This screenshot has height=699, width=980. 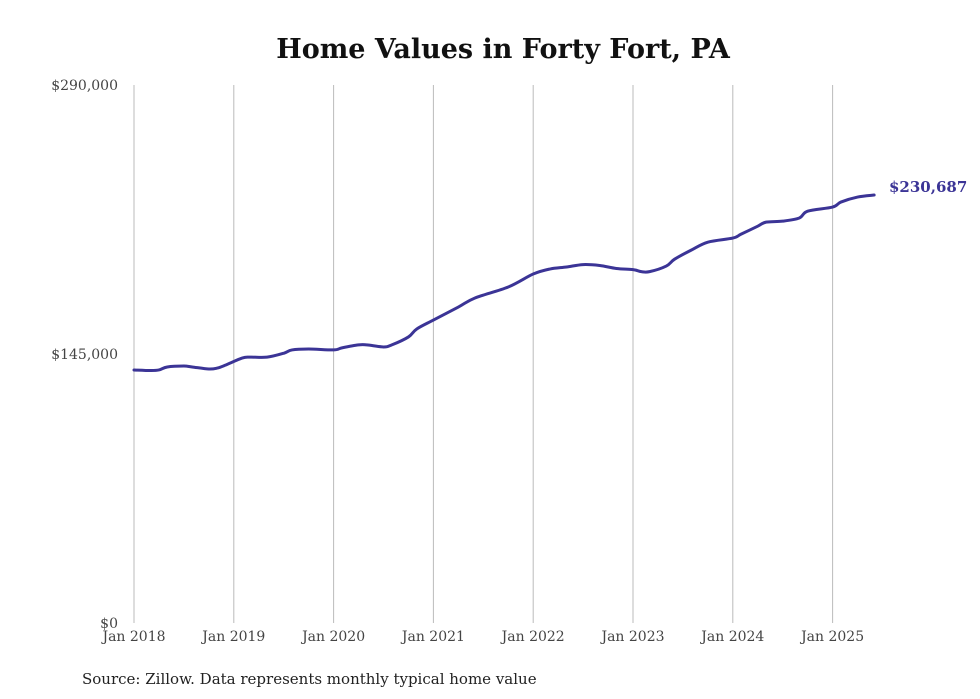 I want to click on y-tick-label: $290,000, so click(x=84, y=86).